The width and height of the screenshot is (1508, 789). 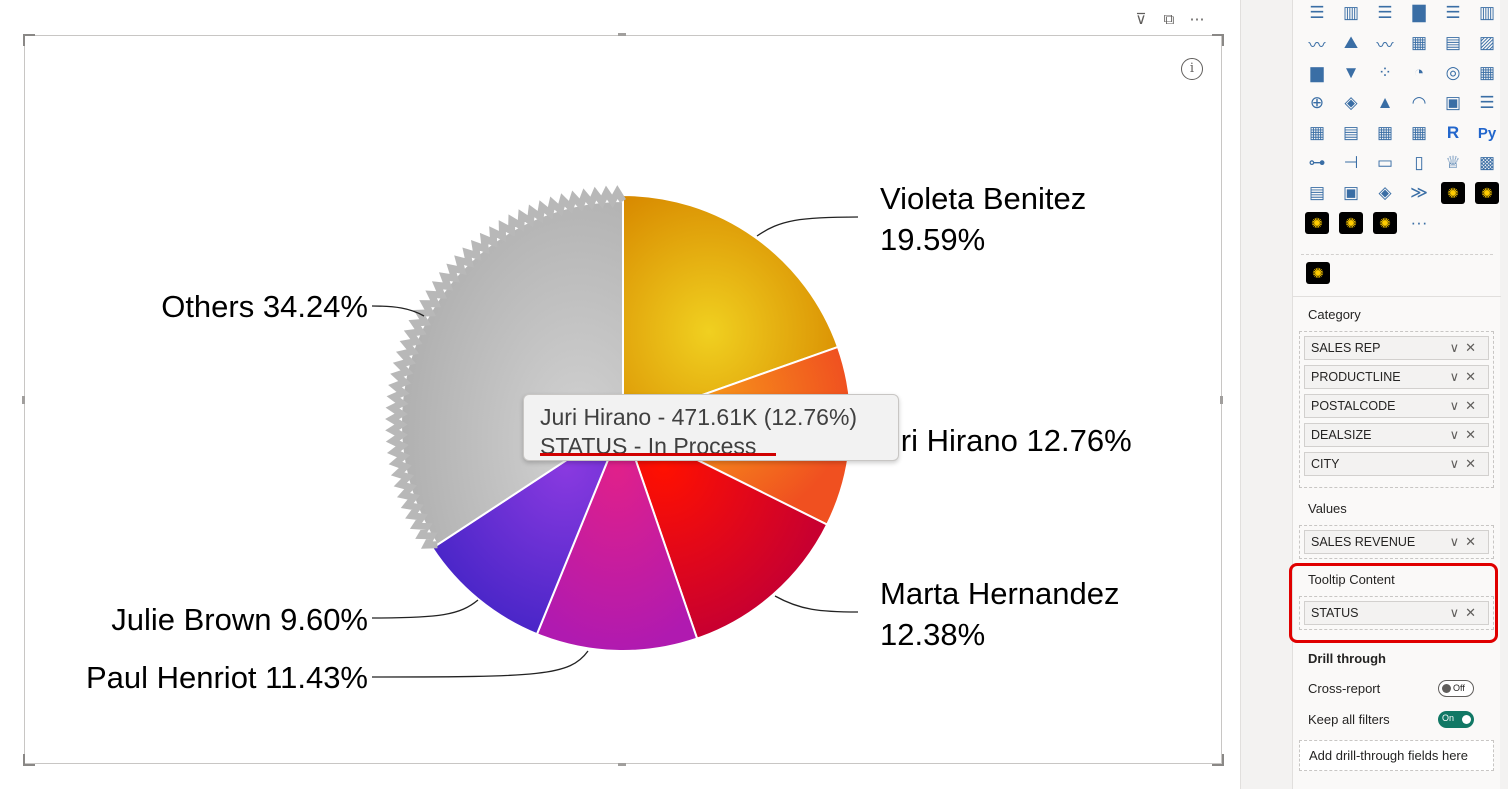 I want to click on azure-map-icon: ▲, so click(x=1385, y=102).